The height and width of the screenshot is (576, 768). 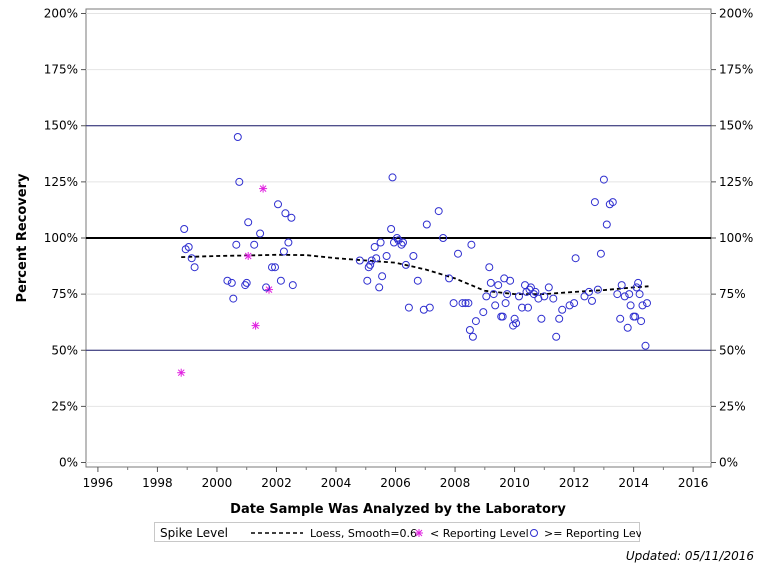 I want to click on loess-curve, so click(x=415, y=274).